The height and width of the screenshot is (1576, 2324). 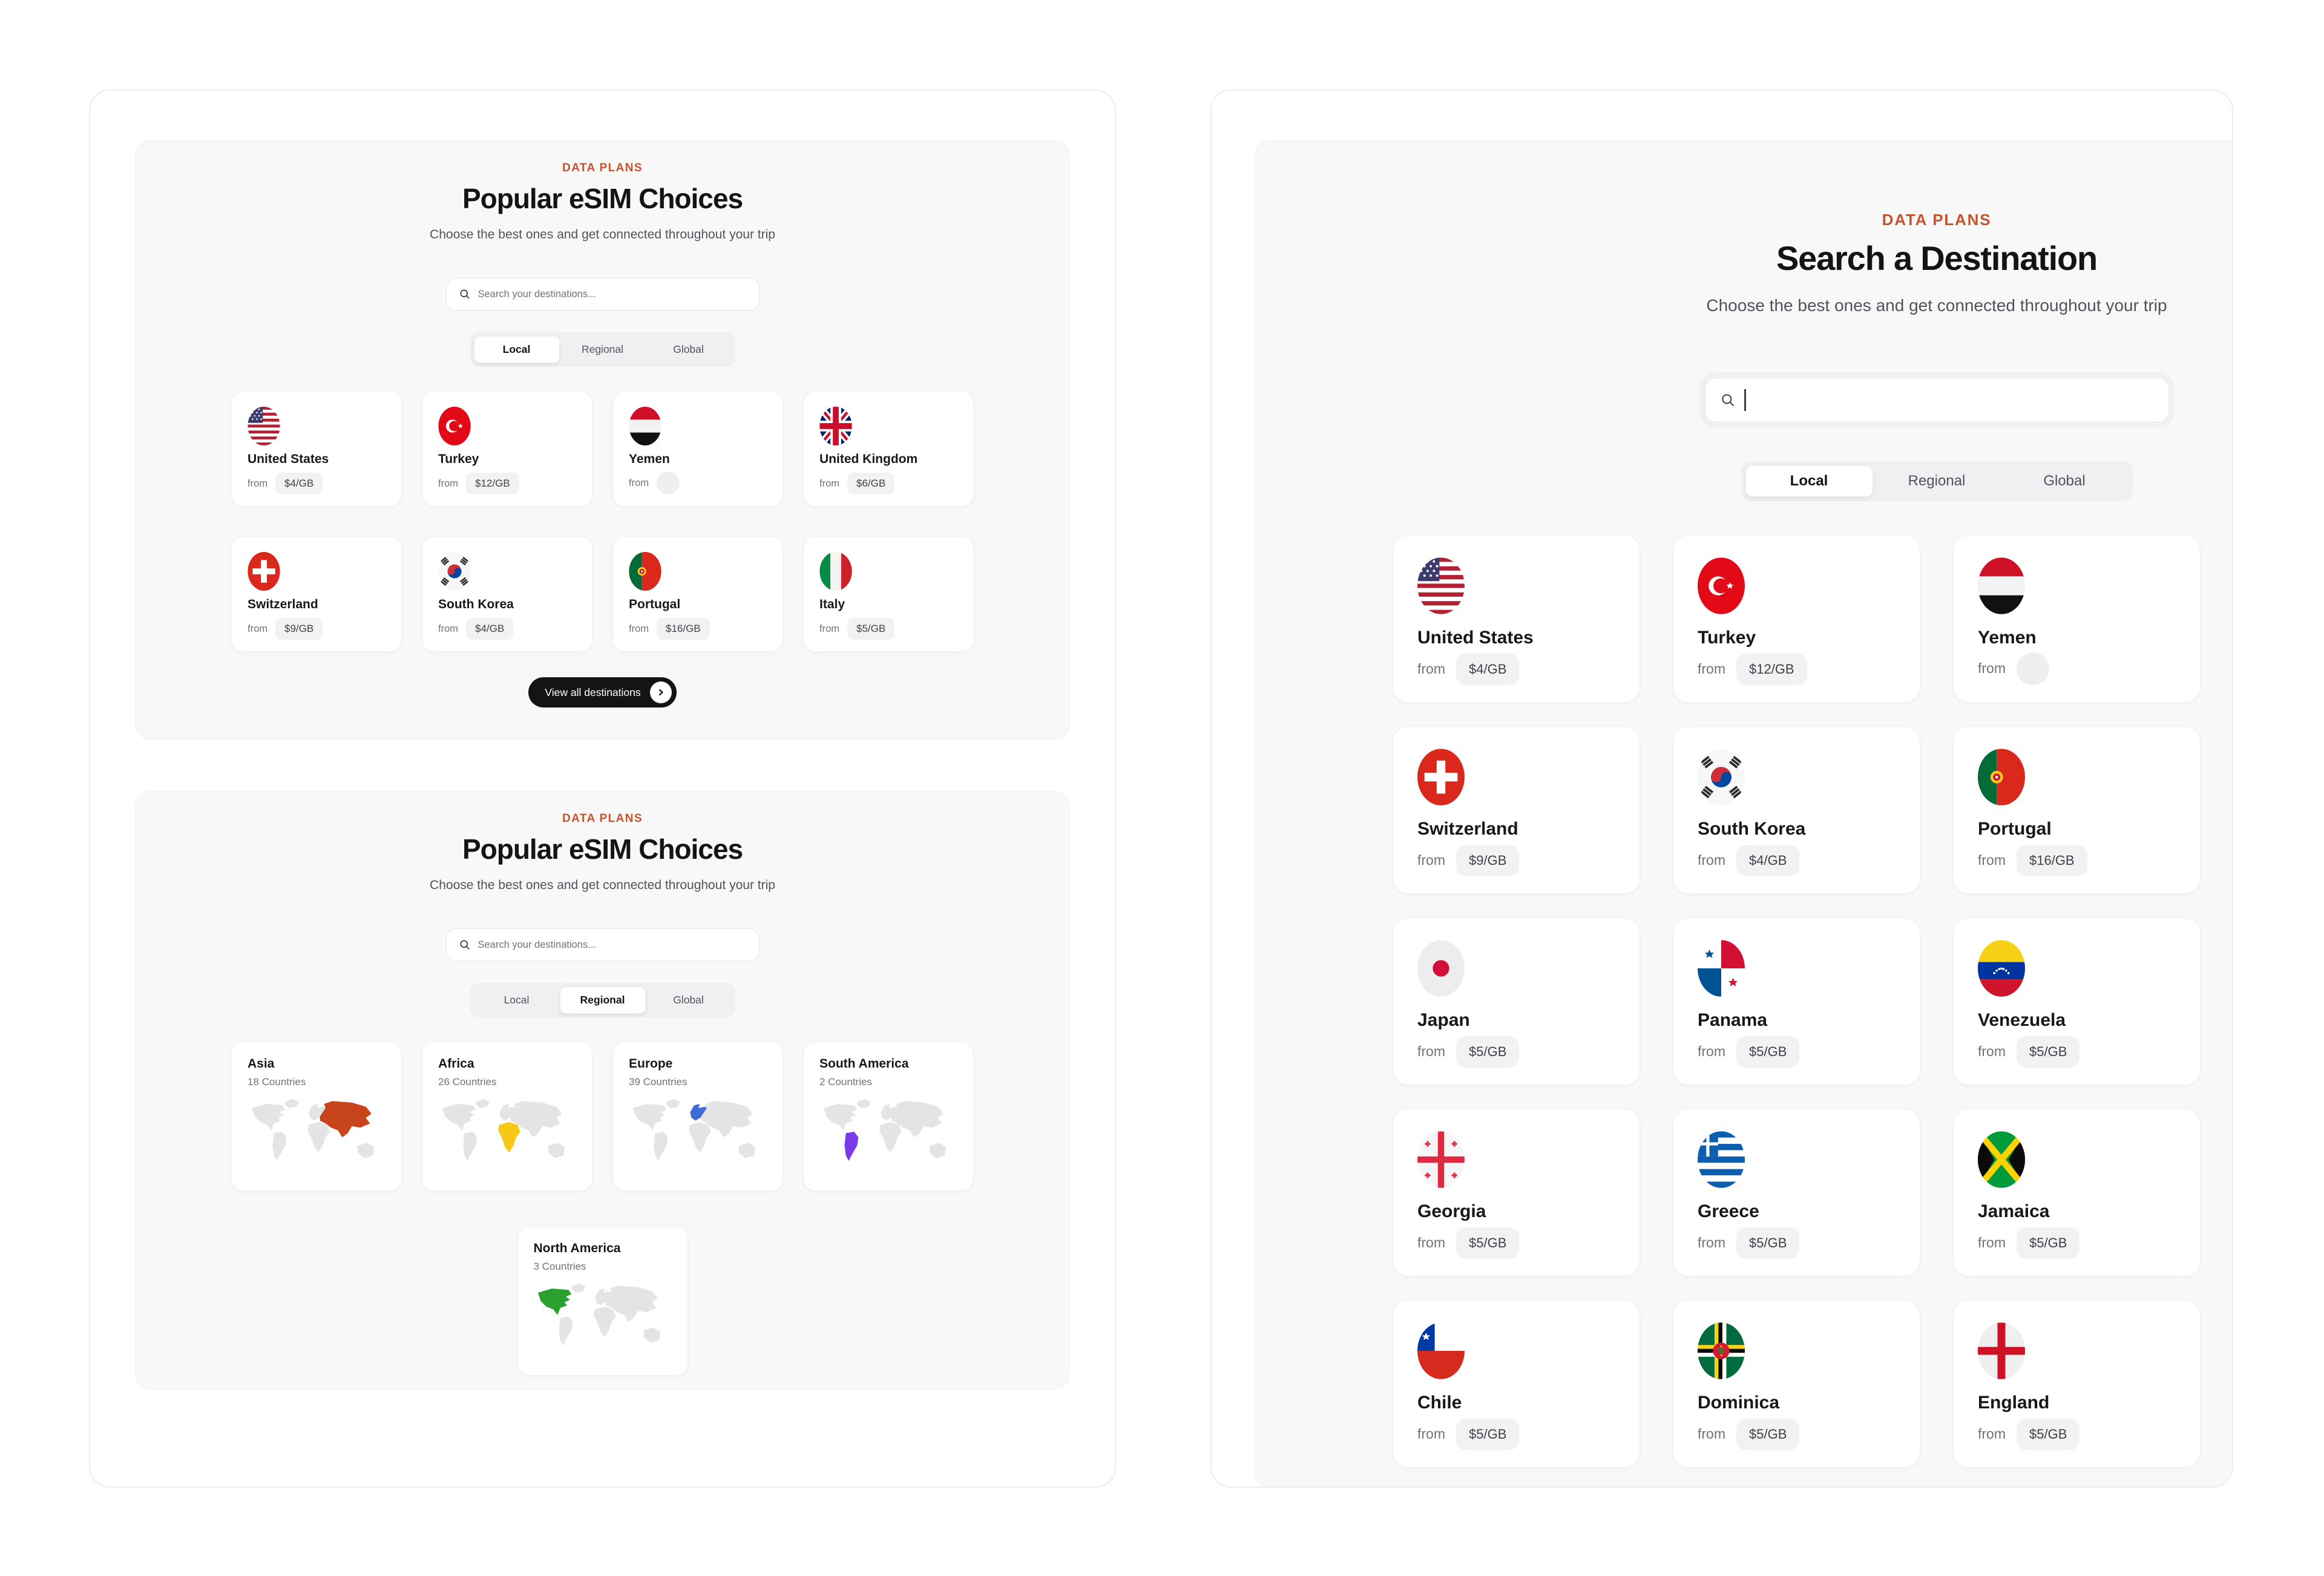 I want to click on view-all-label: View all destinations, so click(x=593, y=692).